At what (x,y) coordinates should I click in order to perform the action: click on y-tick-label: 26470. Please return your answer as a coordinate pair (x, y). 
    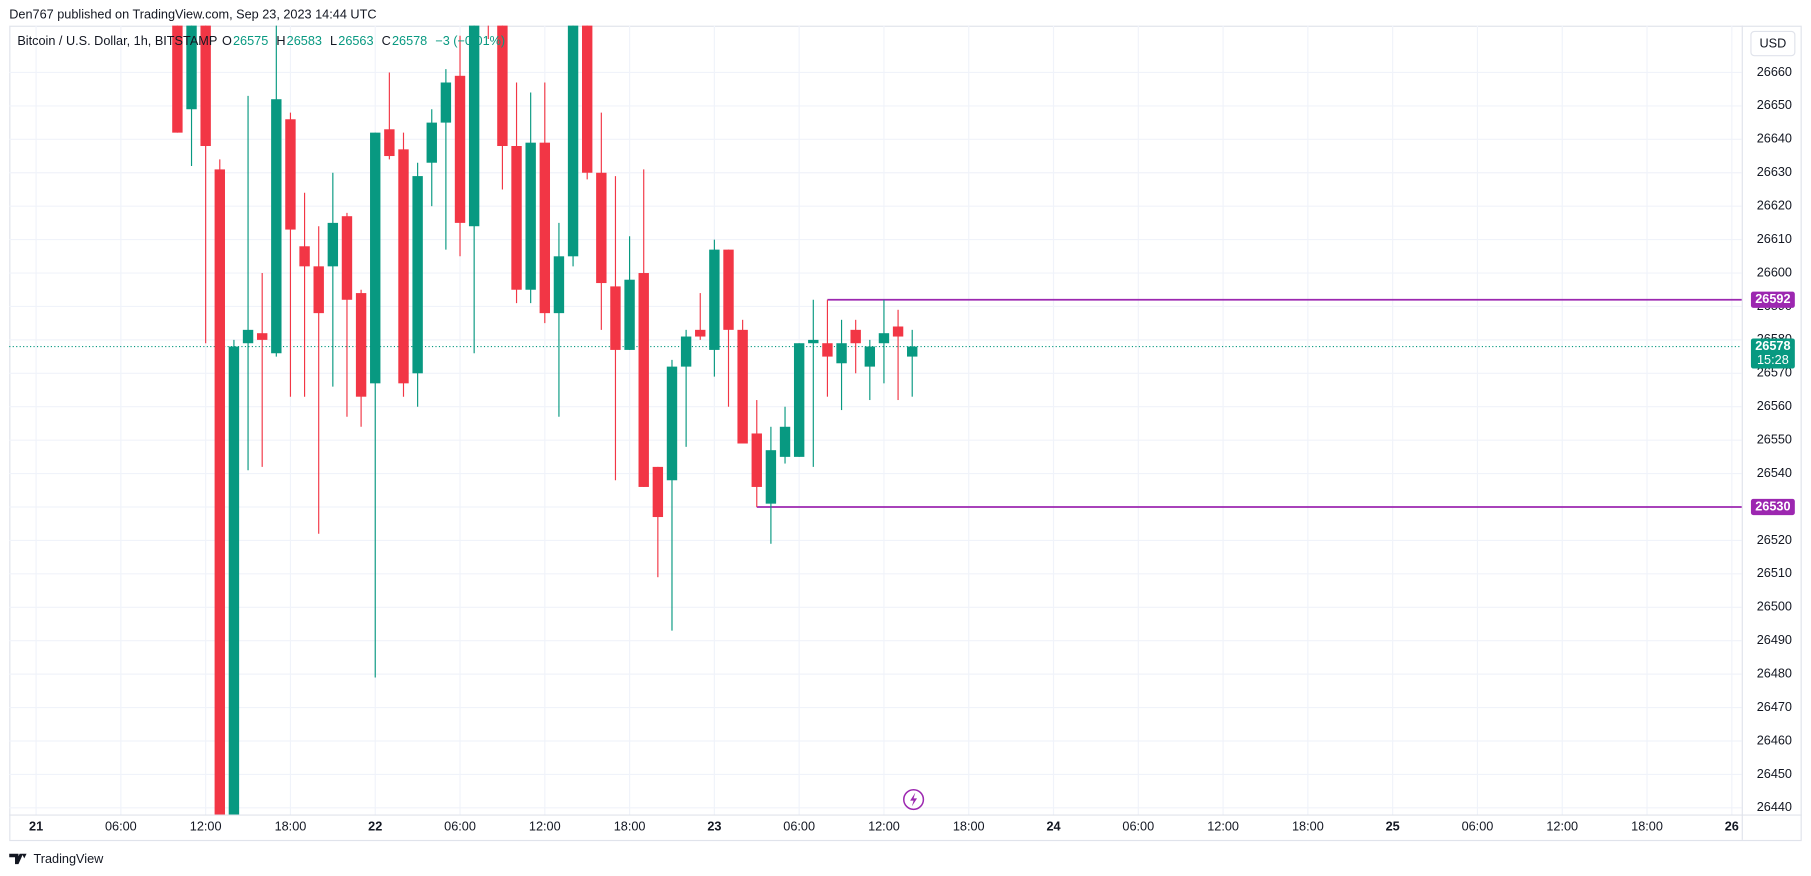
    Looking at the image, I should click on (1774, 707).